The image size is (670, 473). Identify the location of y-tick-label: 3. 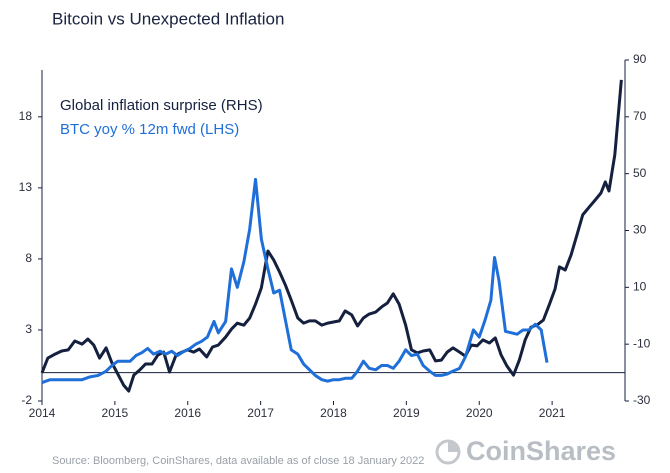
(28, 329).